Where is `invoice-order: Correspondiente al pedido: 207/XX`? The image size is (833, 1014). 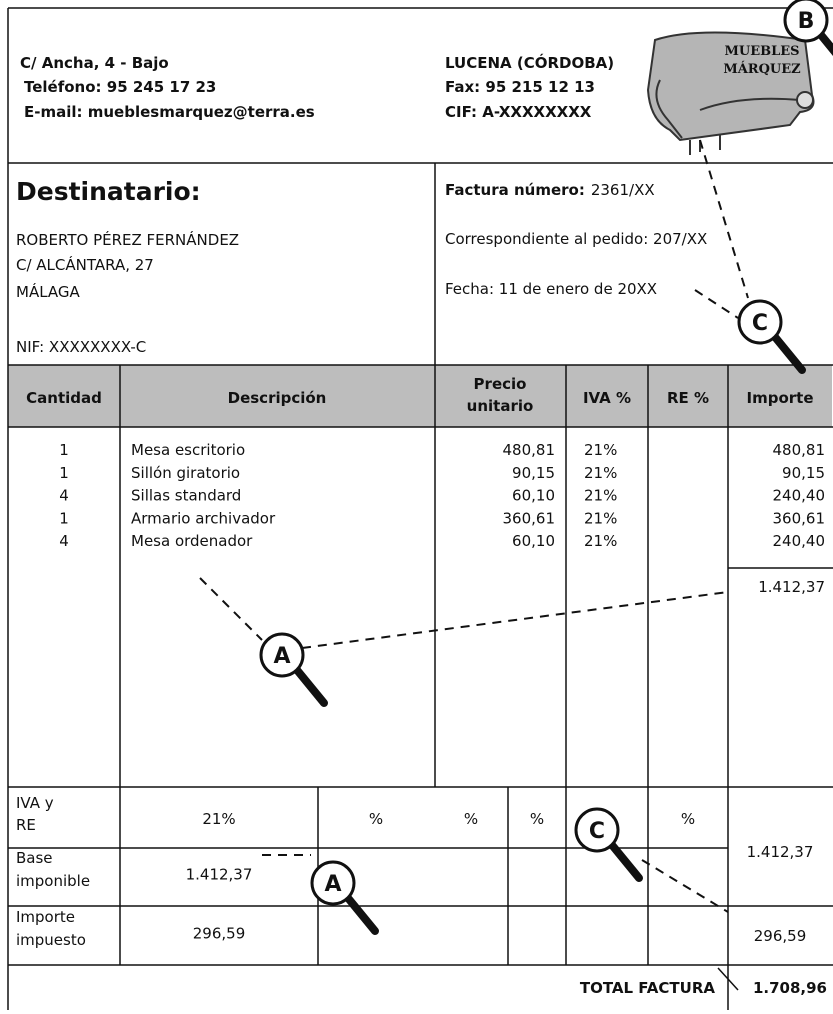 invoice-order: Correspondiente al pedido: 207/XX is located at coordinates (576, 239).